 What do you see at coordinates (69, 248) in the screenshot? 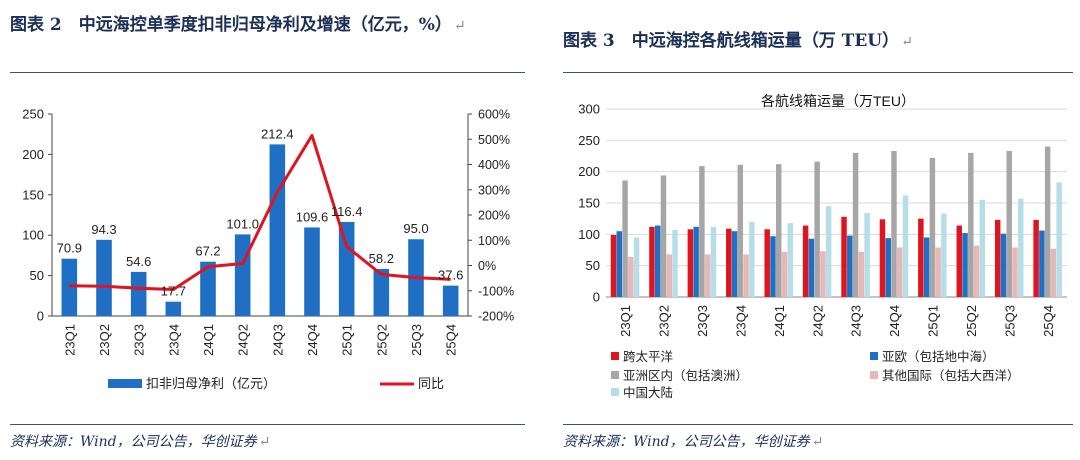
I see `data-label: 70.9` at bounding box center [69, 248].